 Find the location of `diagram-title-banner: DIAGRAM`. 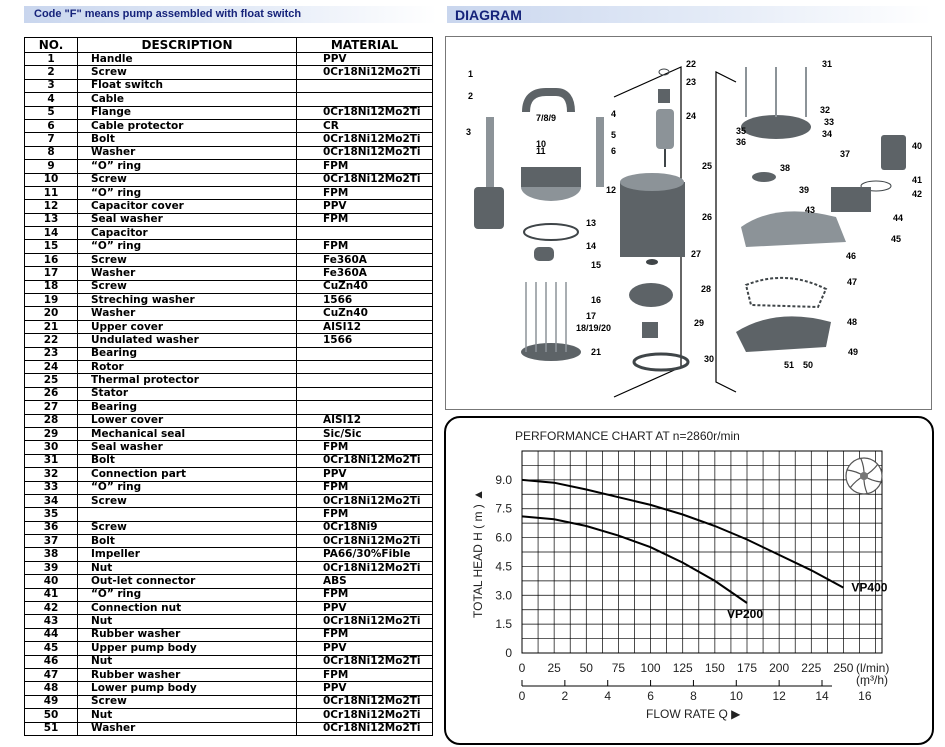

diagram-title-banner: DIAGRAM is located at coordinates (689, 14).